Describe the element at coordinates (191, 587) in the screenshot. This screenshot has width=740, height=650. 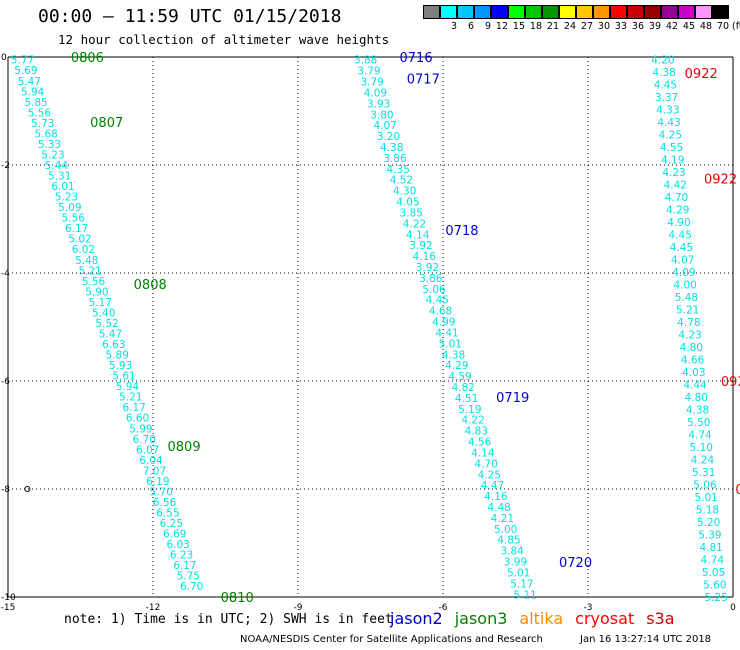
I see `swh-value-label: 6.70` at that location.